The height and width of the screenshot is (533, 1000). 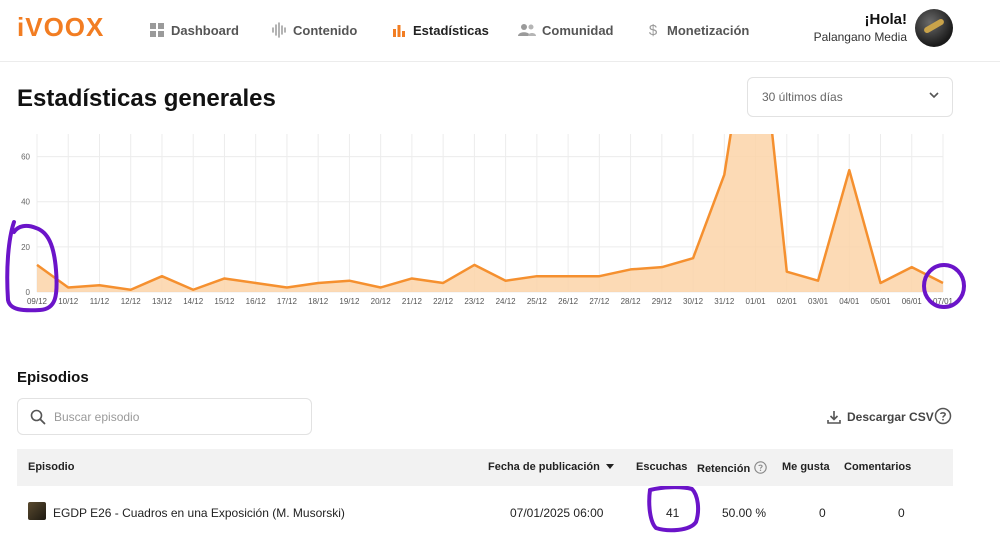 What do you see at coordinates (25, 247) in the screenshot?
I see `y-tick-label: 20` at bounding box center [25, 247].